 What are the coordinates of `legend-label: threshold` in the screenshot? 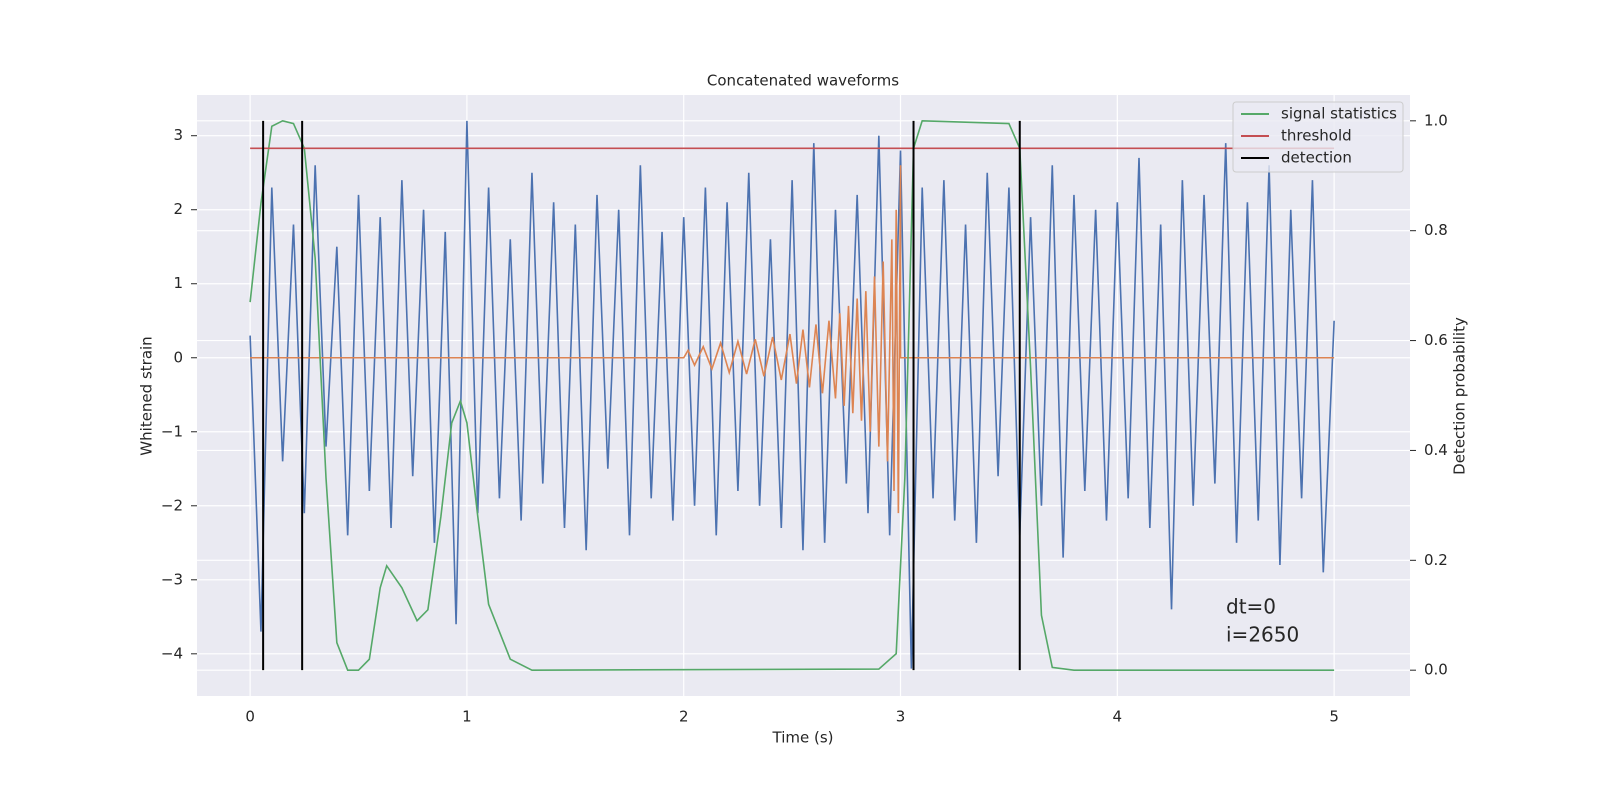 It's located at (1316, 136).